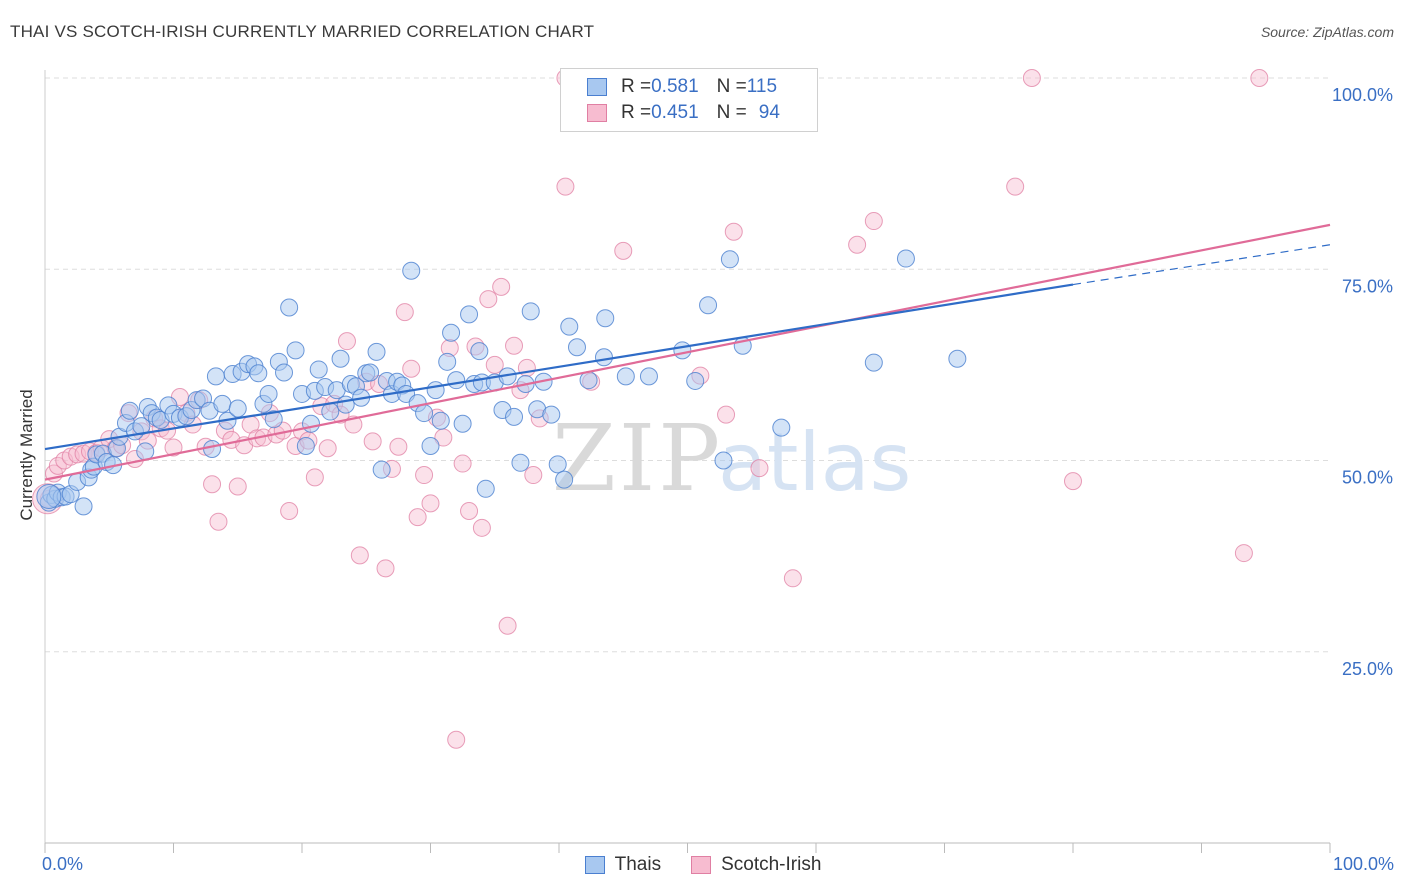 This screenshot has width=1406, height=892. What do you see at coordinates (689, 100) in the screenshot?
I see `correlation-legend: R = 0.581 N = 115 R = 0.451 N = 94` at bounding box center [689, 100].